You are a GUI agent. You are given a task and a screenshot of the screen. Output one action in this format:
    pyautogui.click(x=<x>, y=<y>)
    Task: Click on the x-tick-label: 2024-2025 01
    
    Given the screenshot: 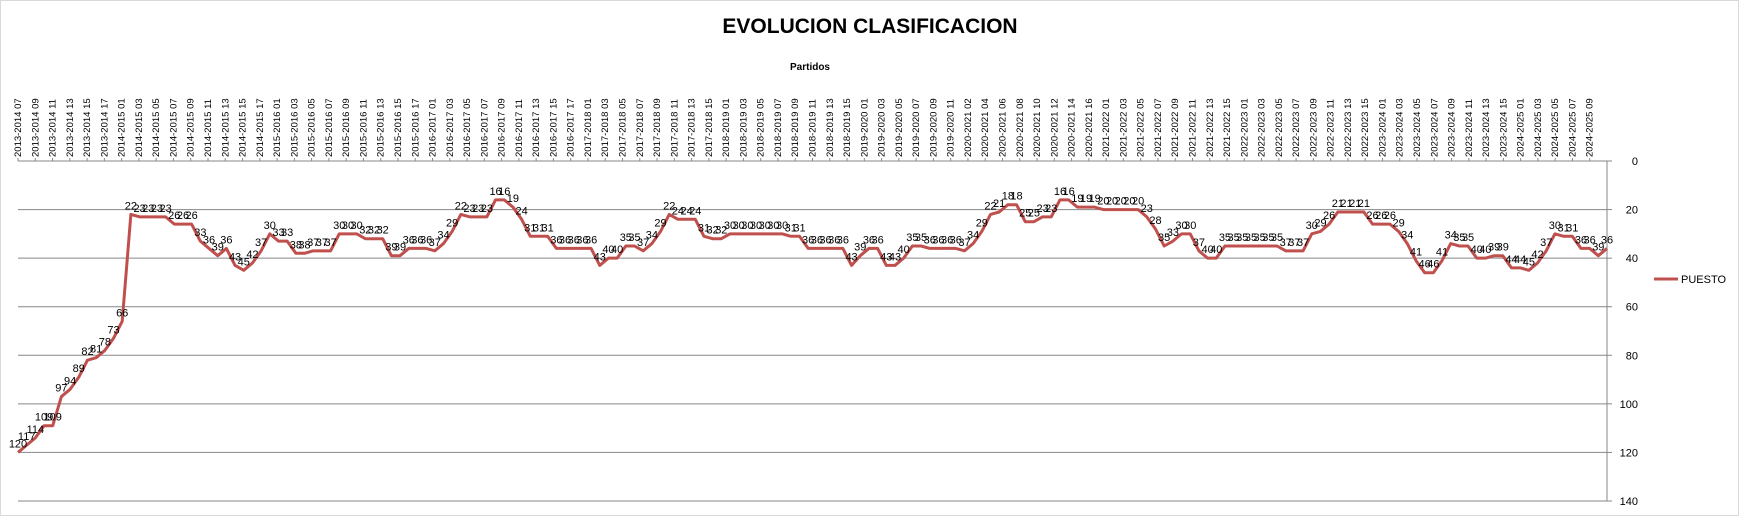 What is the action you would take?
    pyautogui.click(x=1521, y=127)
    